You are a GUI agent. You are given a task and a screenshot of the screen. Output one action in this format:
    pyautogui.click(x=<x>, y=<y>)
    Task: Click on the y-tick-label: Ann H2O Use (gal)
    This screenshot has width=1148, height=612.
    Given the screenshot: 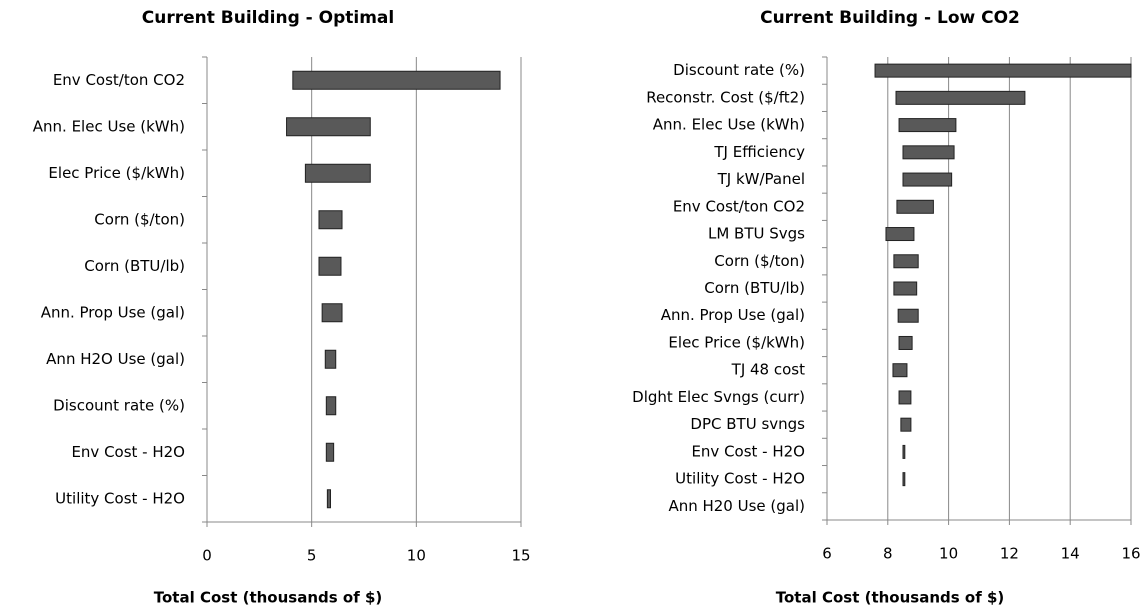 What is the action you would take?
    pyautogui.click(x=115, y=359)
    